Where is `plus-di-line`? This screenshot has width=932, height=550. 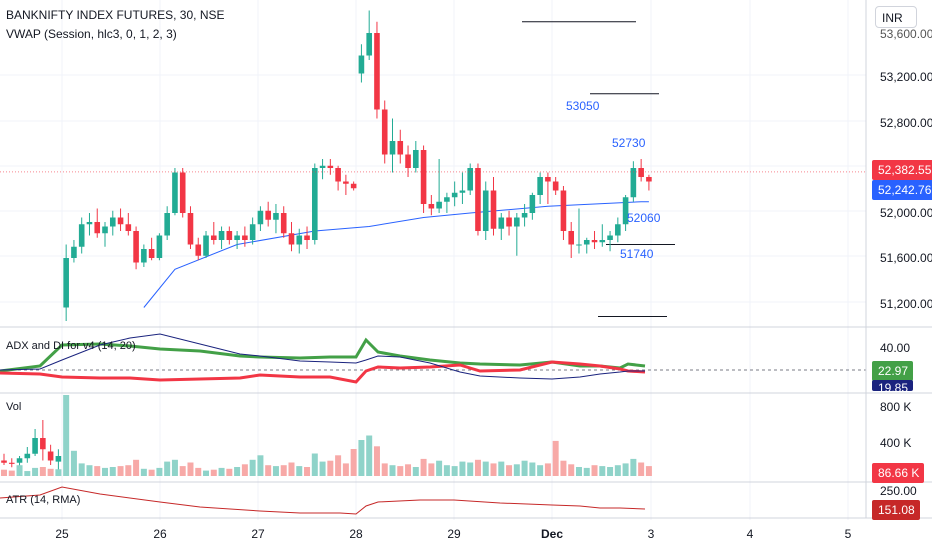
plus-di-line is located at coordinates (323, 355).